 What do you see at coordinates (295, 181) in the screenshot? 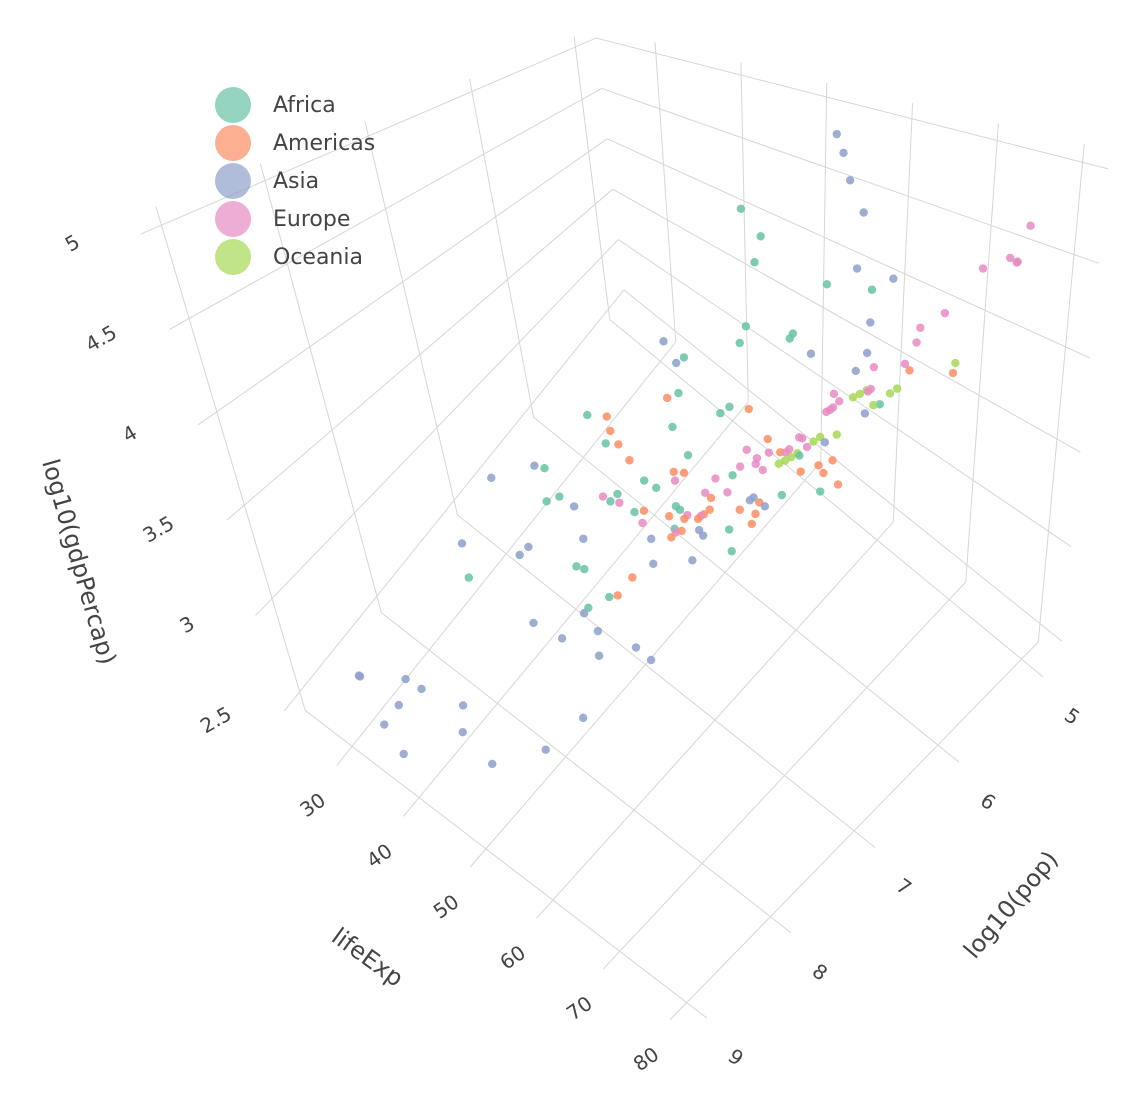
I see `legend-item-asia: Asia` at bounding box center [295, 181].